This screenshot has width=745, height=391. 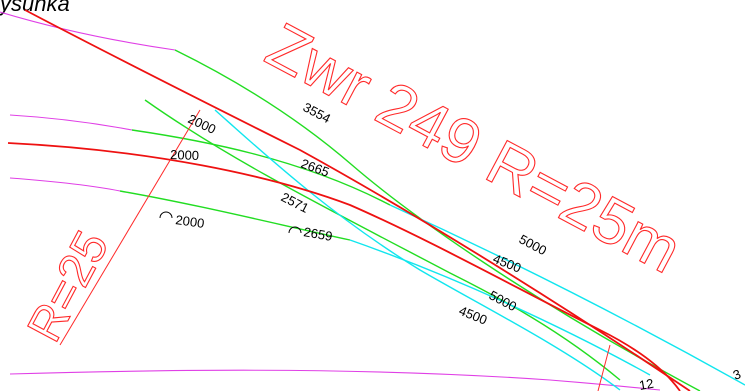 What do you see at coordinates (317, 234) in the screenshot?
I see `dim-label: 2659` at bounding box center [317, 234].